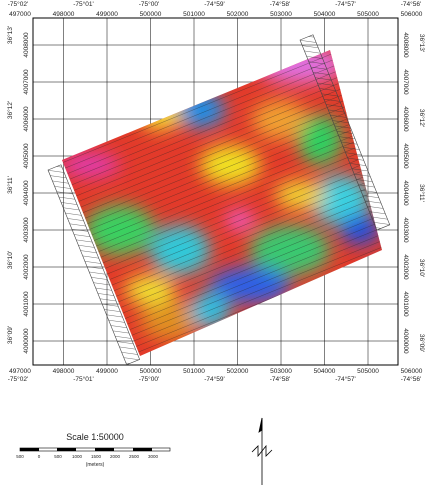 The height and width of the screenshot is (497, 432). What do you see at coordinates (134, 456) in the screenshot?
I see `scale-tick-label: 2500` at bounding box center [134, 456].